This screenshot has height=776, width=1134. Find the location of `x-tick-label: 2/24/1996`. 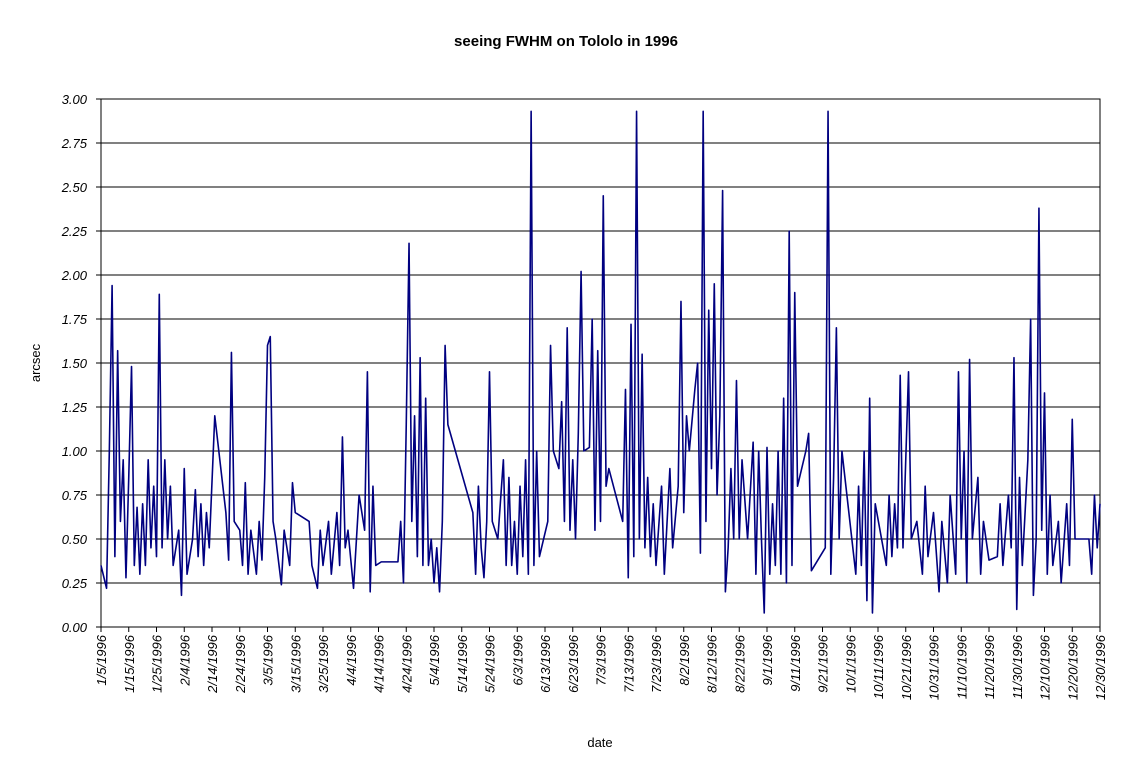

x-tick-label: 2/24/1996 is located at coordinates (240, 664).